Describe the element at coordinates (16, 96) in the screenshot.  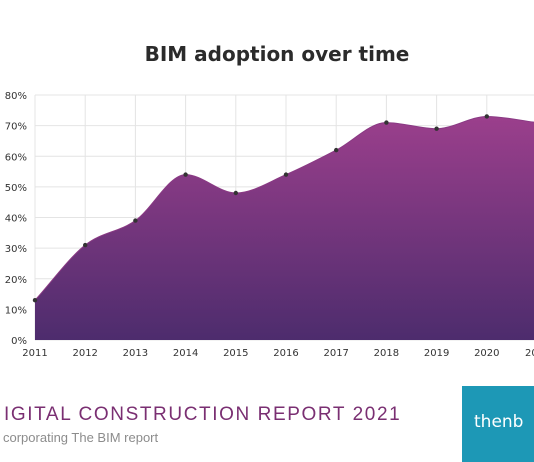
I see `y-tick-label: 80%` at that location.